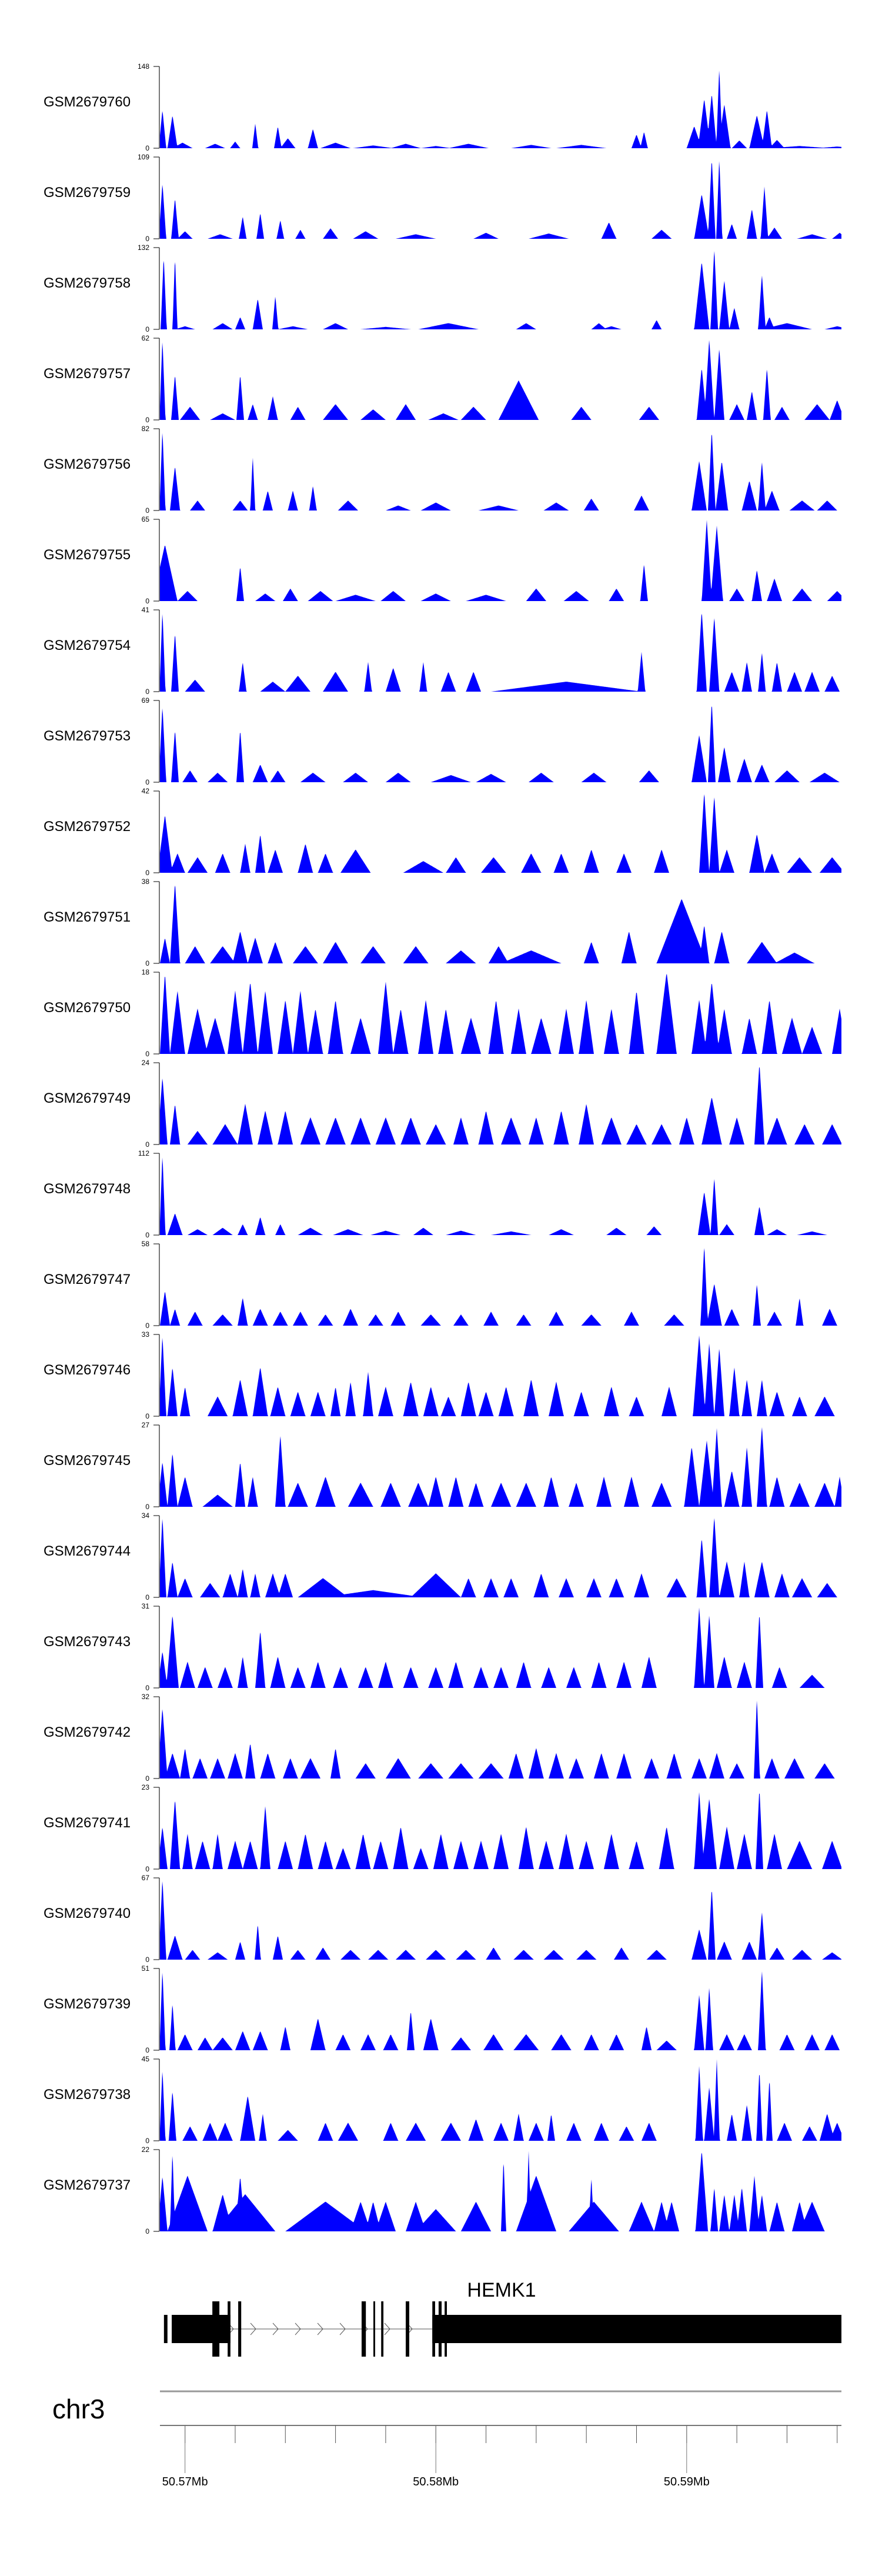  I want to click on coverage-track: GSM2679755 65 0, so click(442, 560).